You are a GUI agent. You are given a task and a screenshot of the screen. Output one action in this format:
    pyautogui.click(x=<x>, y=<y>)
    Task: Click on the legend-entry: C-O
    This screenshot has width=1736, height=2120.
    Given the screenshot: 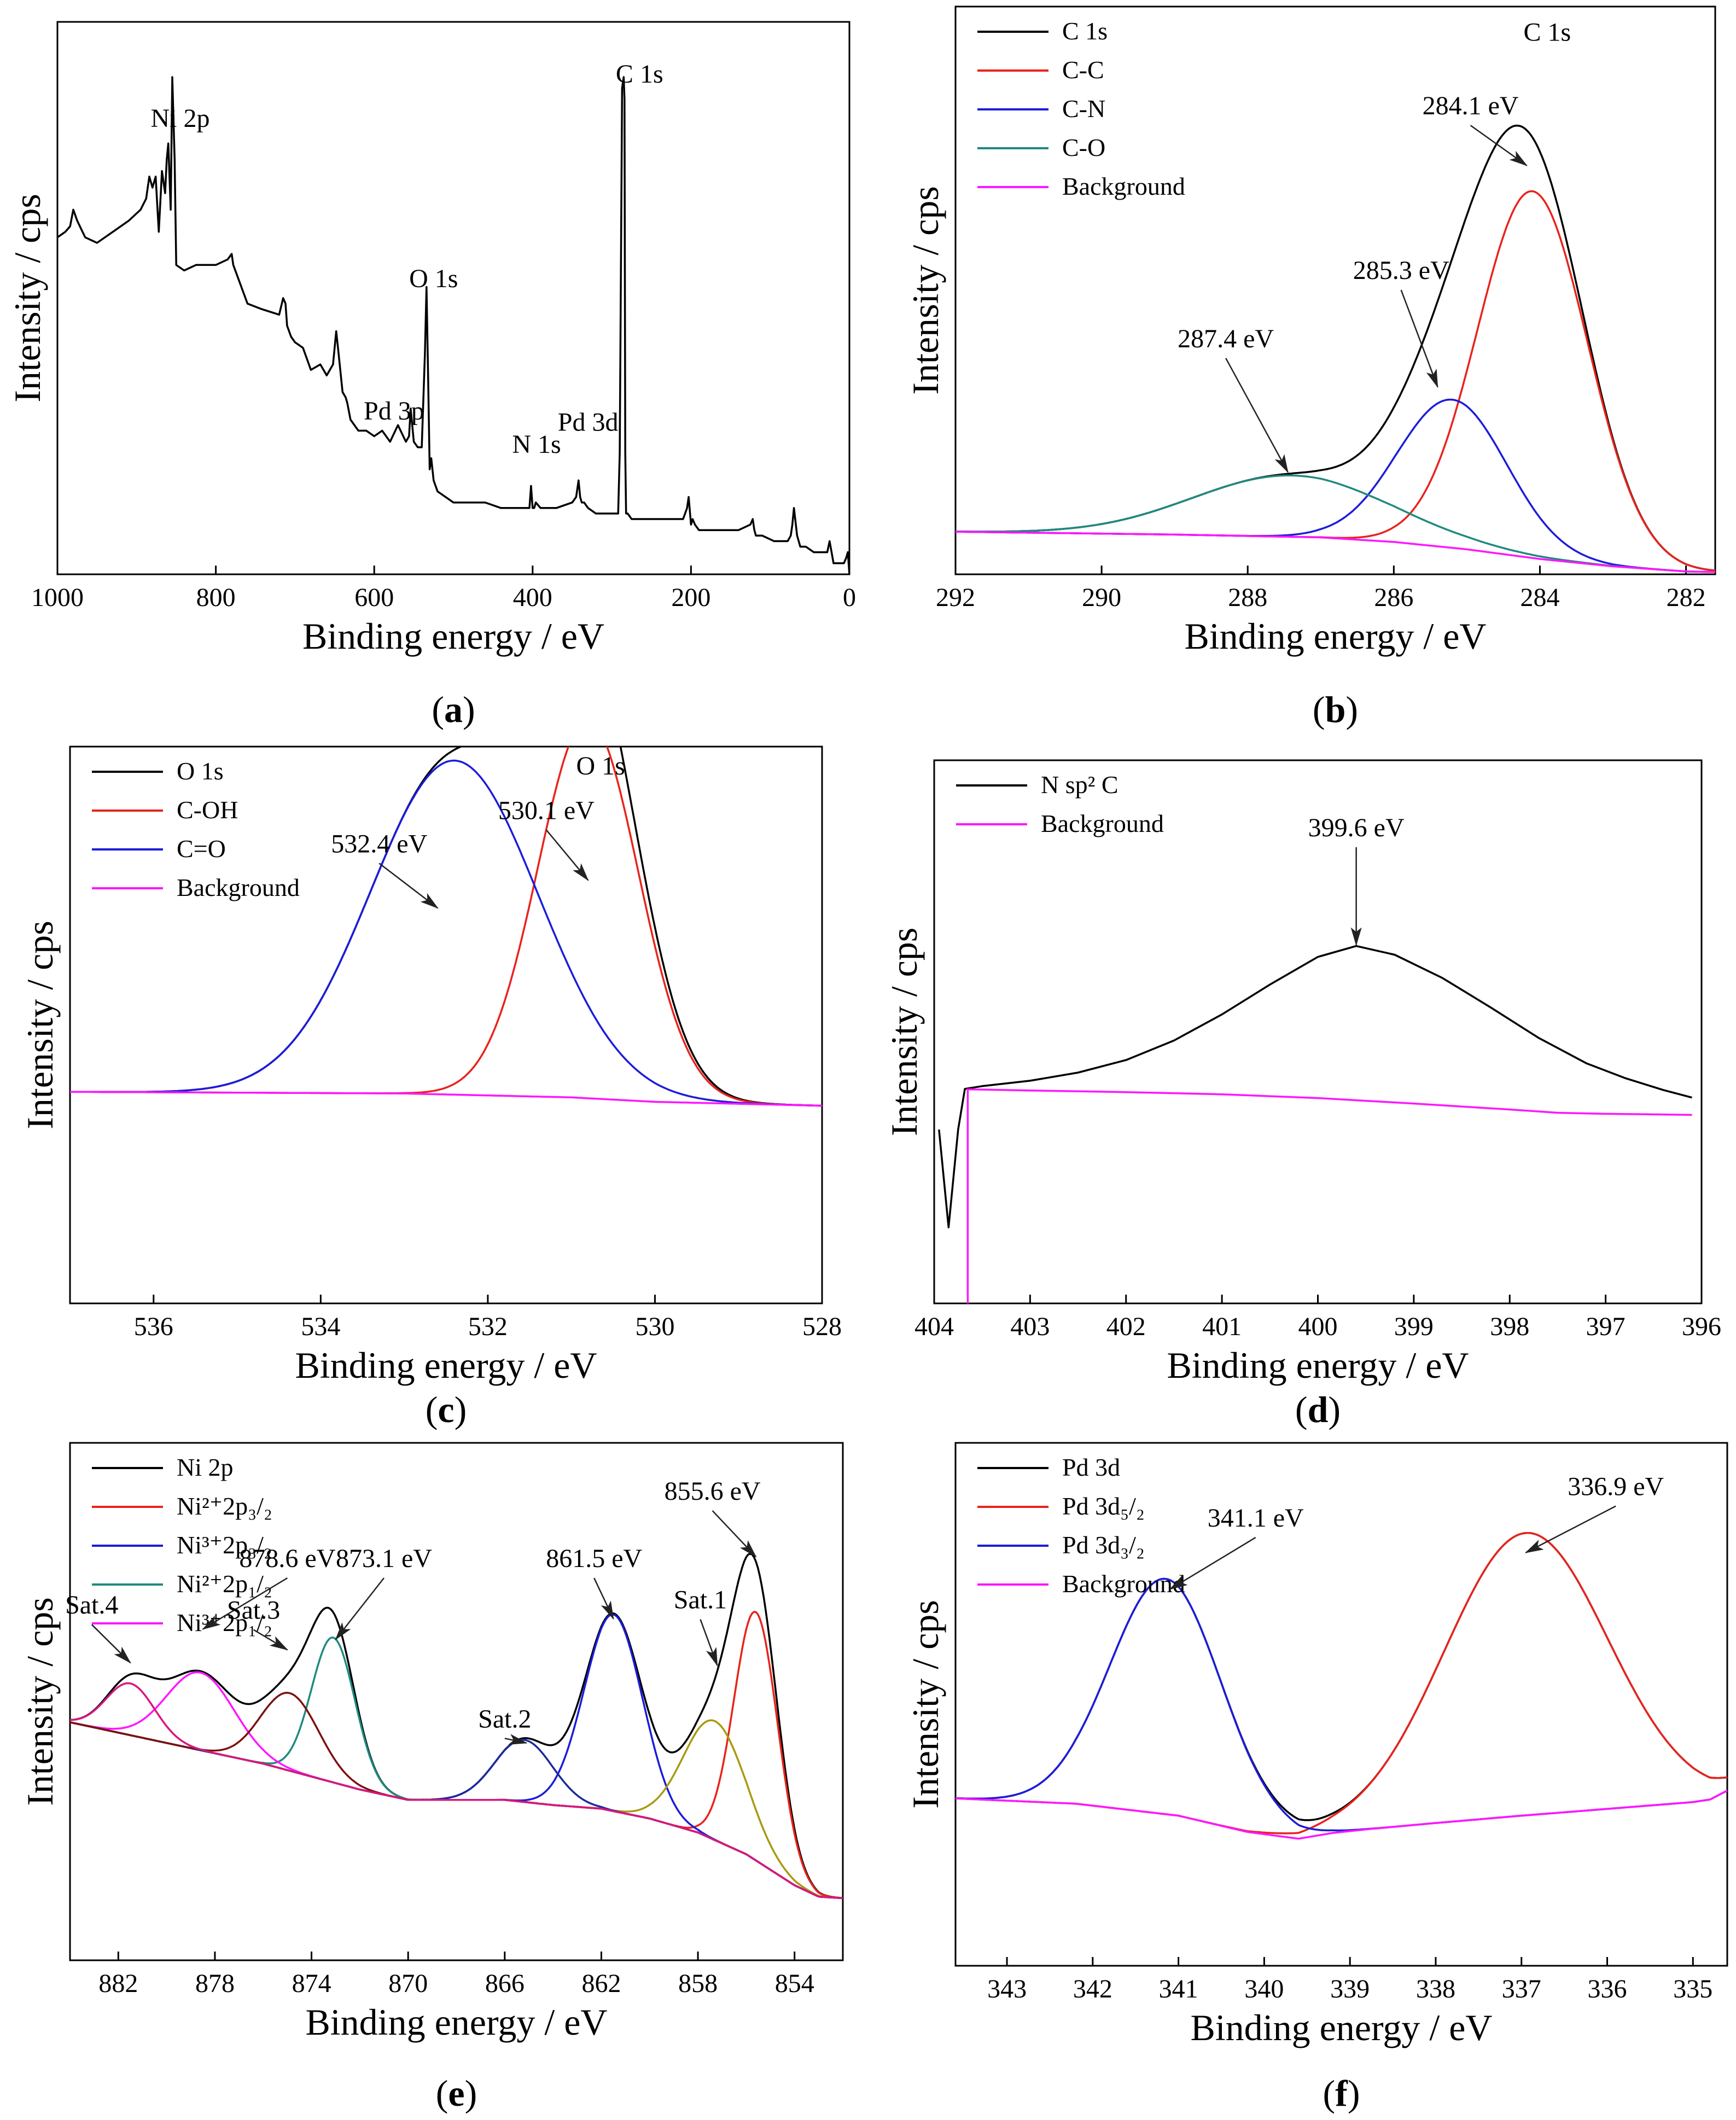 What is the action you would take?
    pyautogui.click(x=1083, y=147)
    